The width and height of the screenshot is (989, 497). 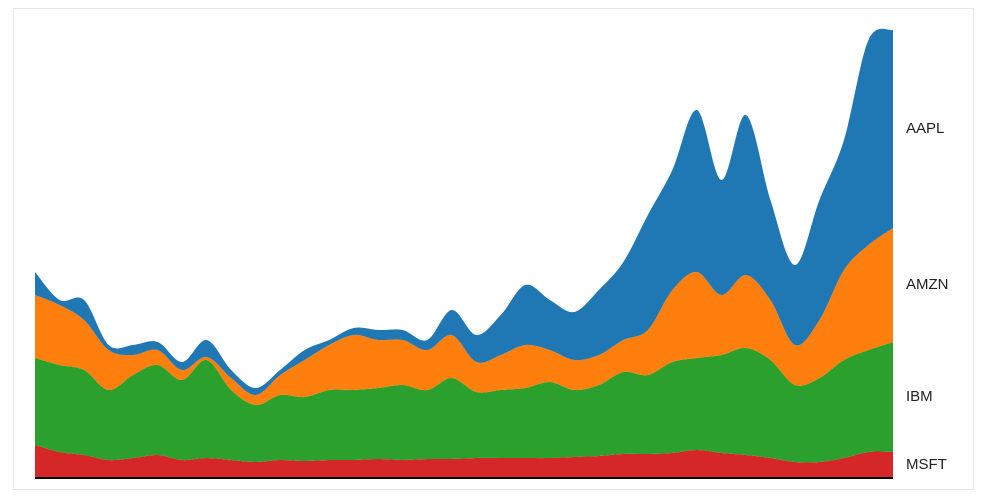 What do you see at coordinates (926, 464) in the screenshot?
I see `series-label: MSFT` at bounding box center [926, 464].